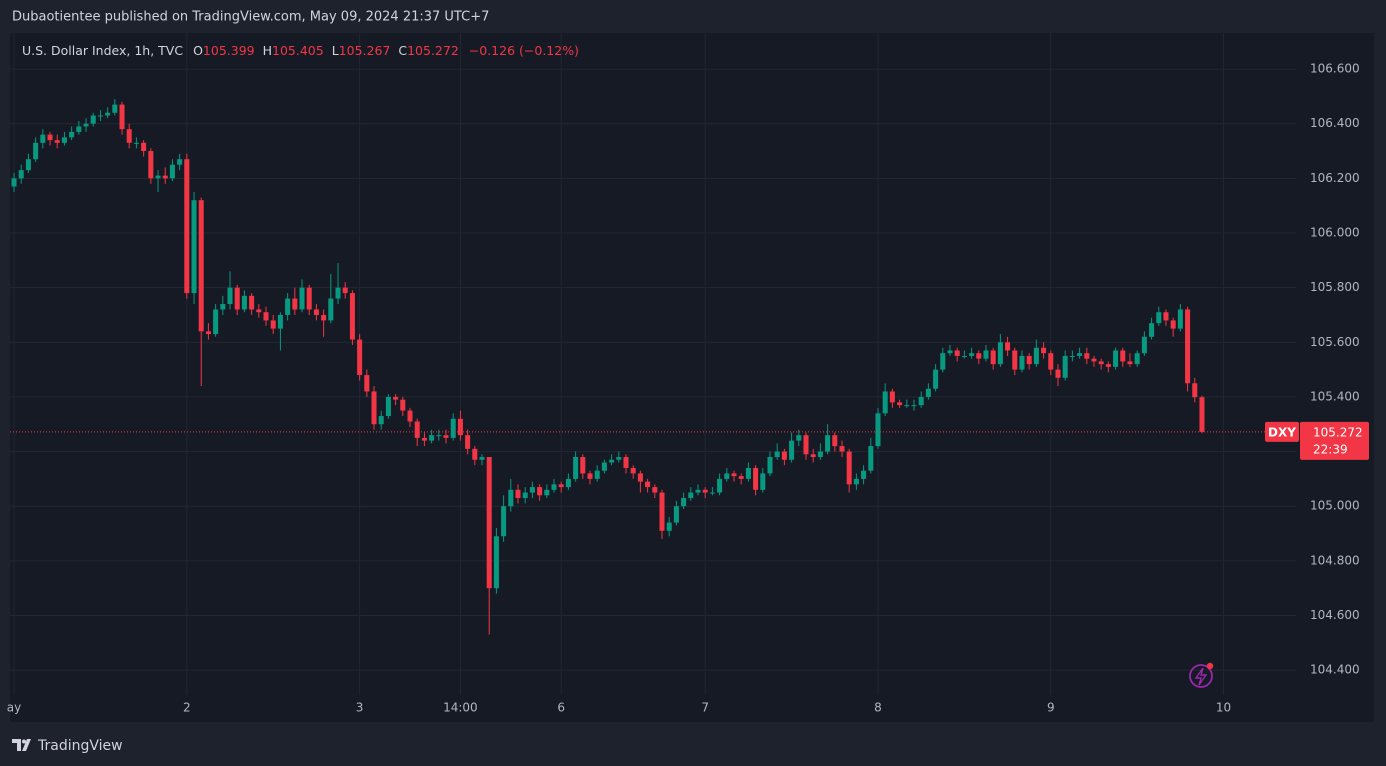 The image size is (1386, 766). I want to click on logo-dot, so click(24, 741).